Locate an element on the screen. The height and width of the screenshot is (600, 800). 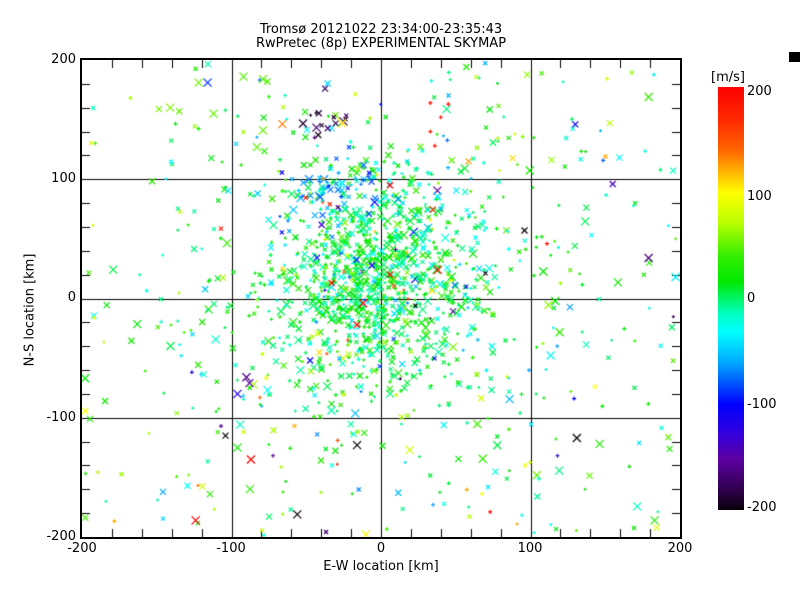
x-tick-neg200: -200 is located at coordinates (82, 548).